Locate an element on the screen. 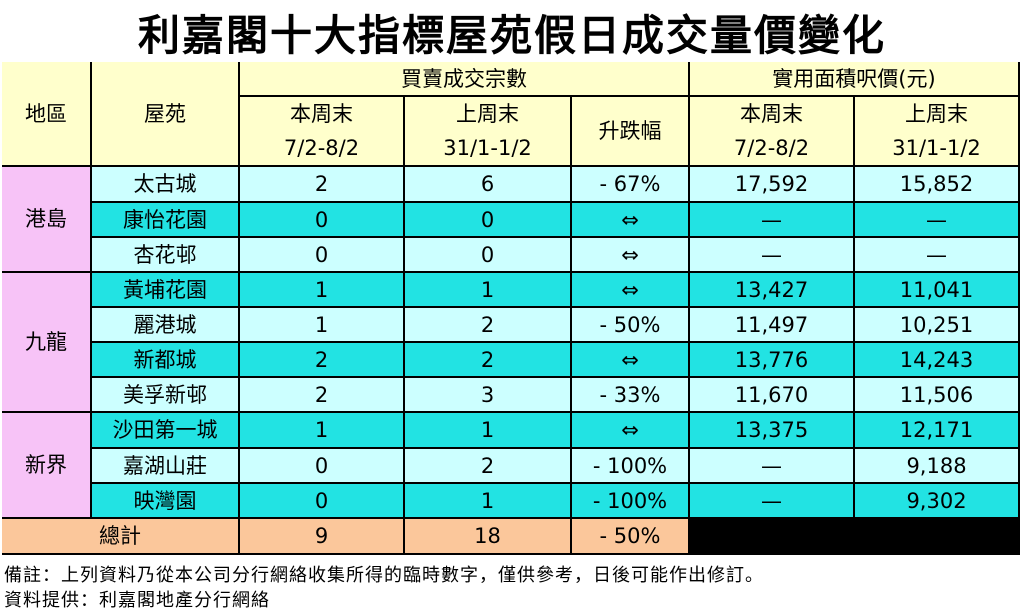 The image size is (1024, 612). cell-text: - 67% is located at coordinates (630, 184).